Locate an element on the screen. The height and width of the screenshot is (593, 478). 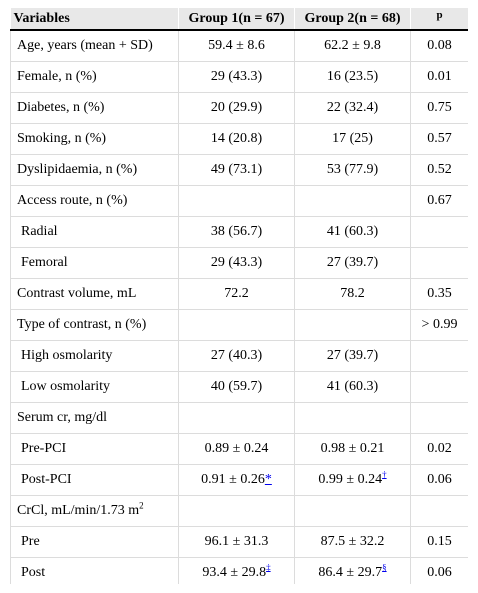
group-2-value: 53 (77.9) is located at coordinates (352, 170).